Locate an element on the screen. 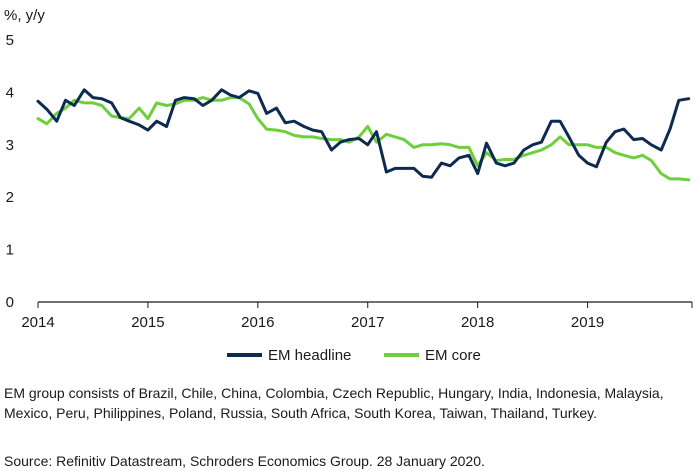 The height and width of the screenshot is (471, 700). legend: EM headline EM core is located at coordinates (354, 355).